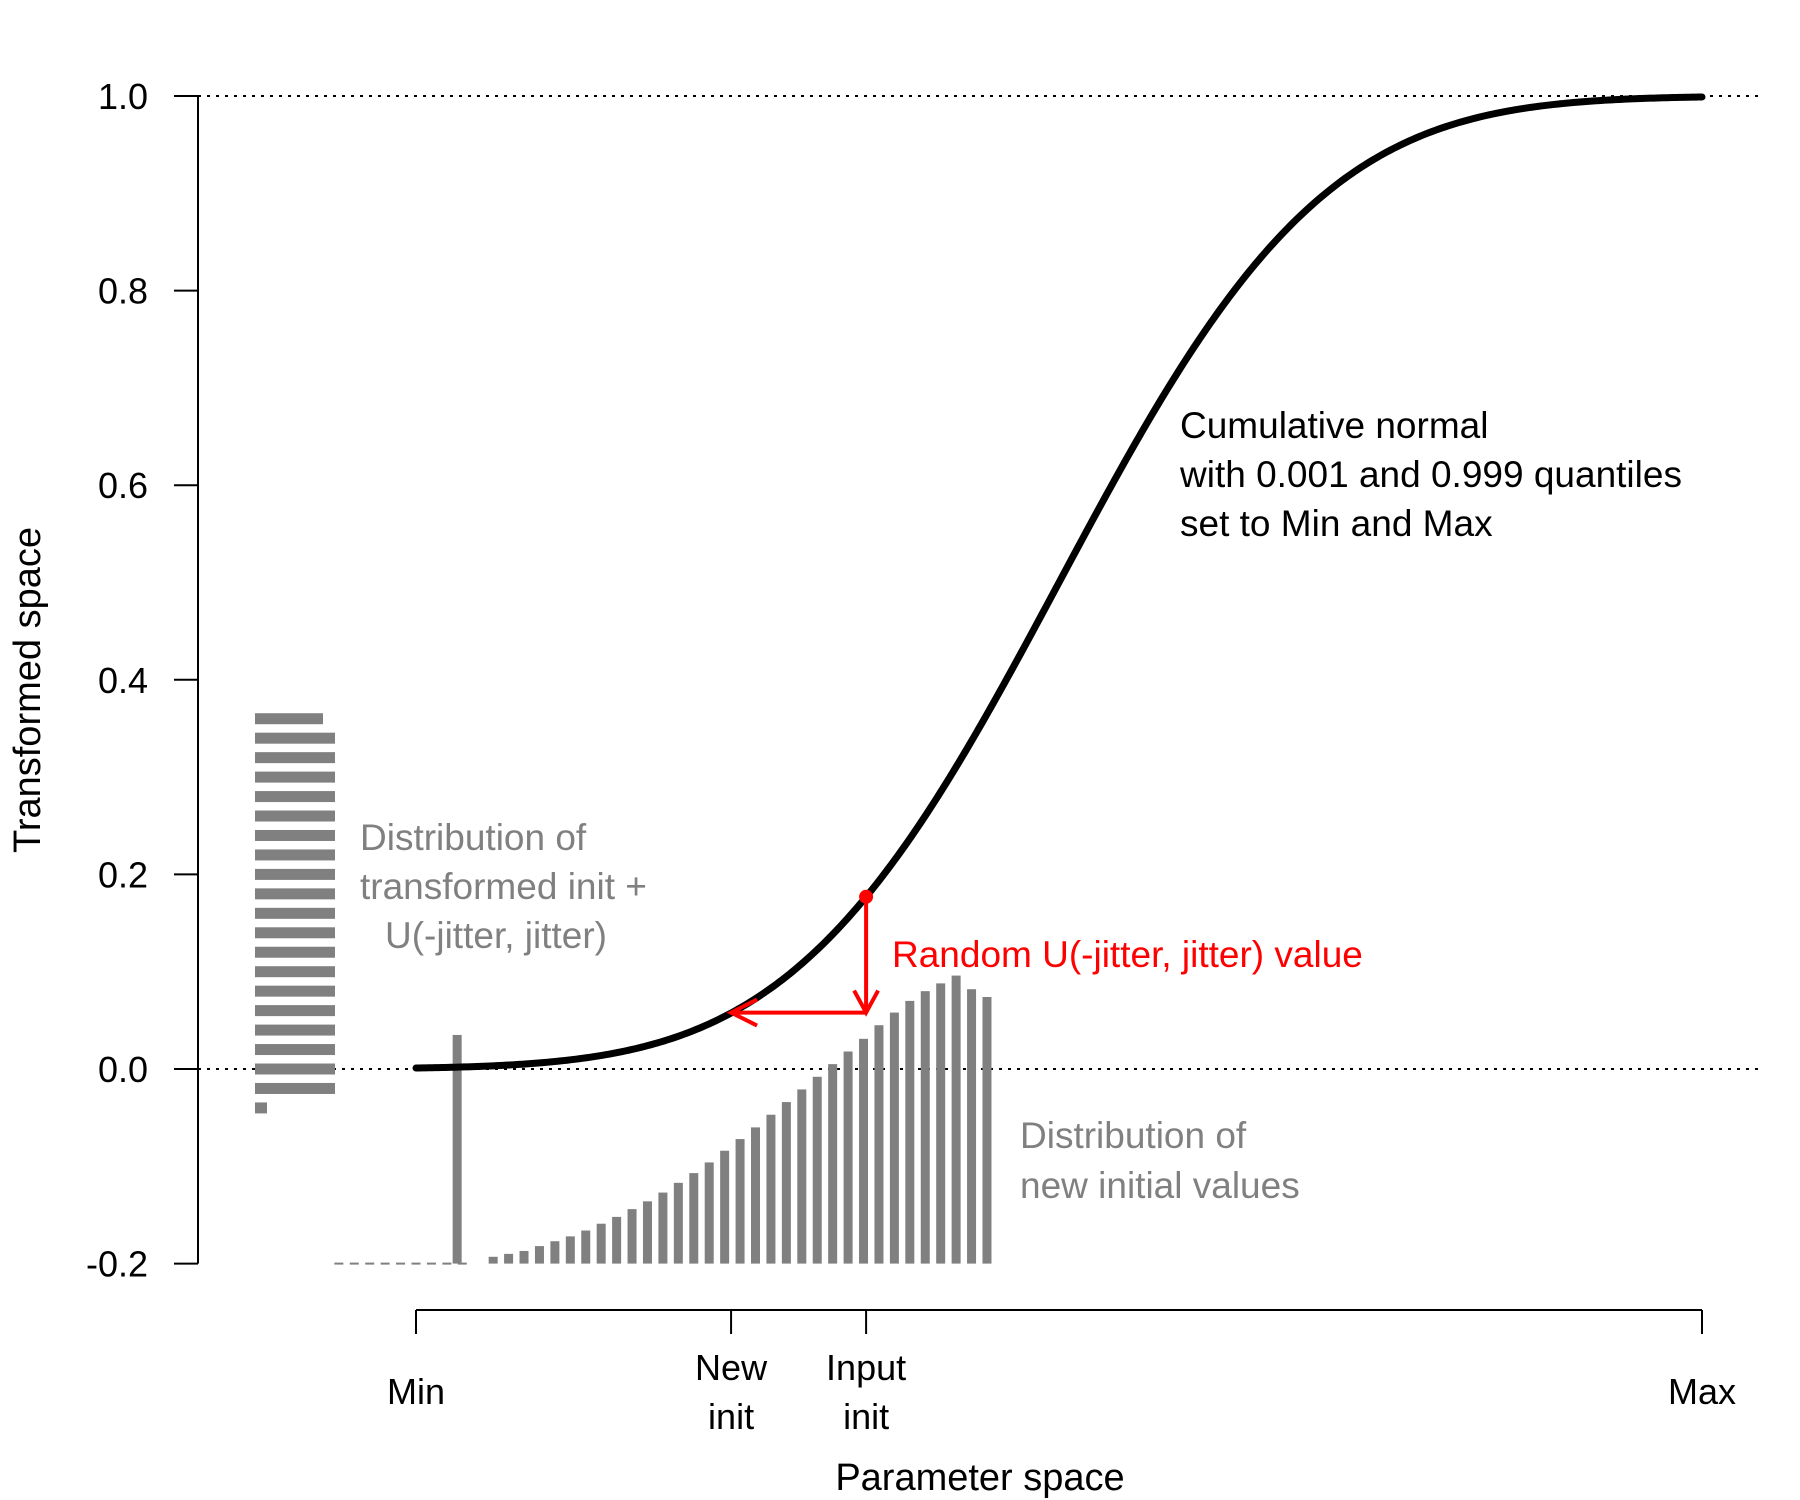 The width and height of the screenshot is (1800, 1500). I want to click on y-tick-label: 1.0, so click(123, 96).